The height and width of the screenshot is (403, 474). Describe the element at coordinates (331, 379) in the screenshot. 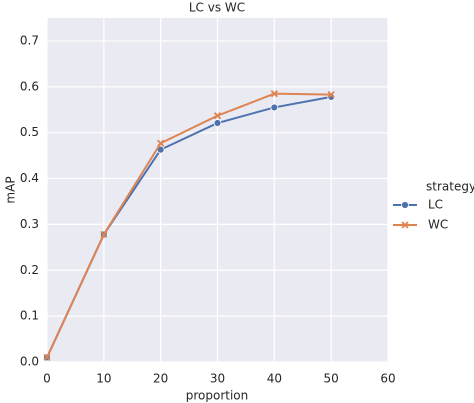

I see `x-tick-label: 50` at that location.